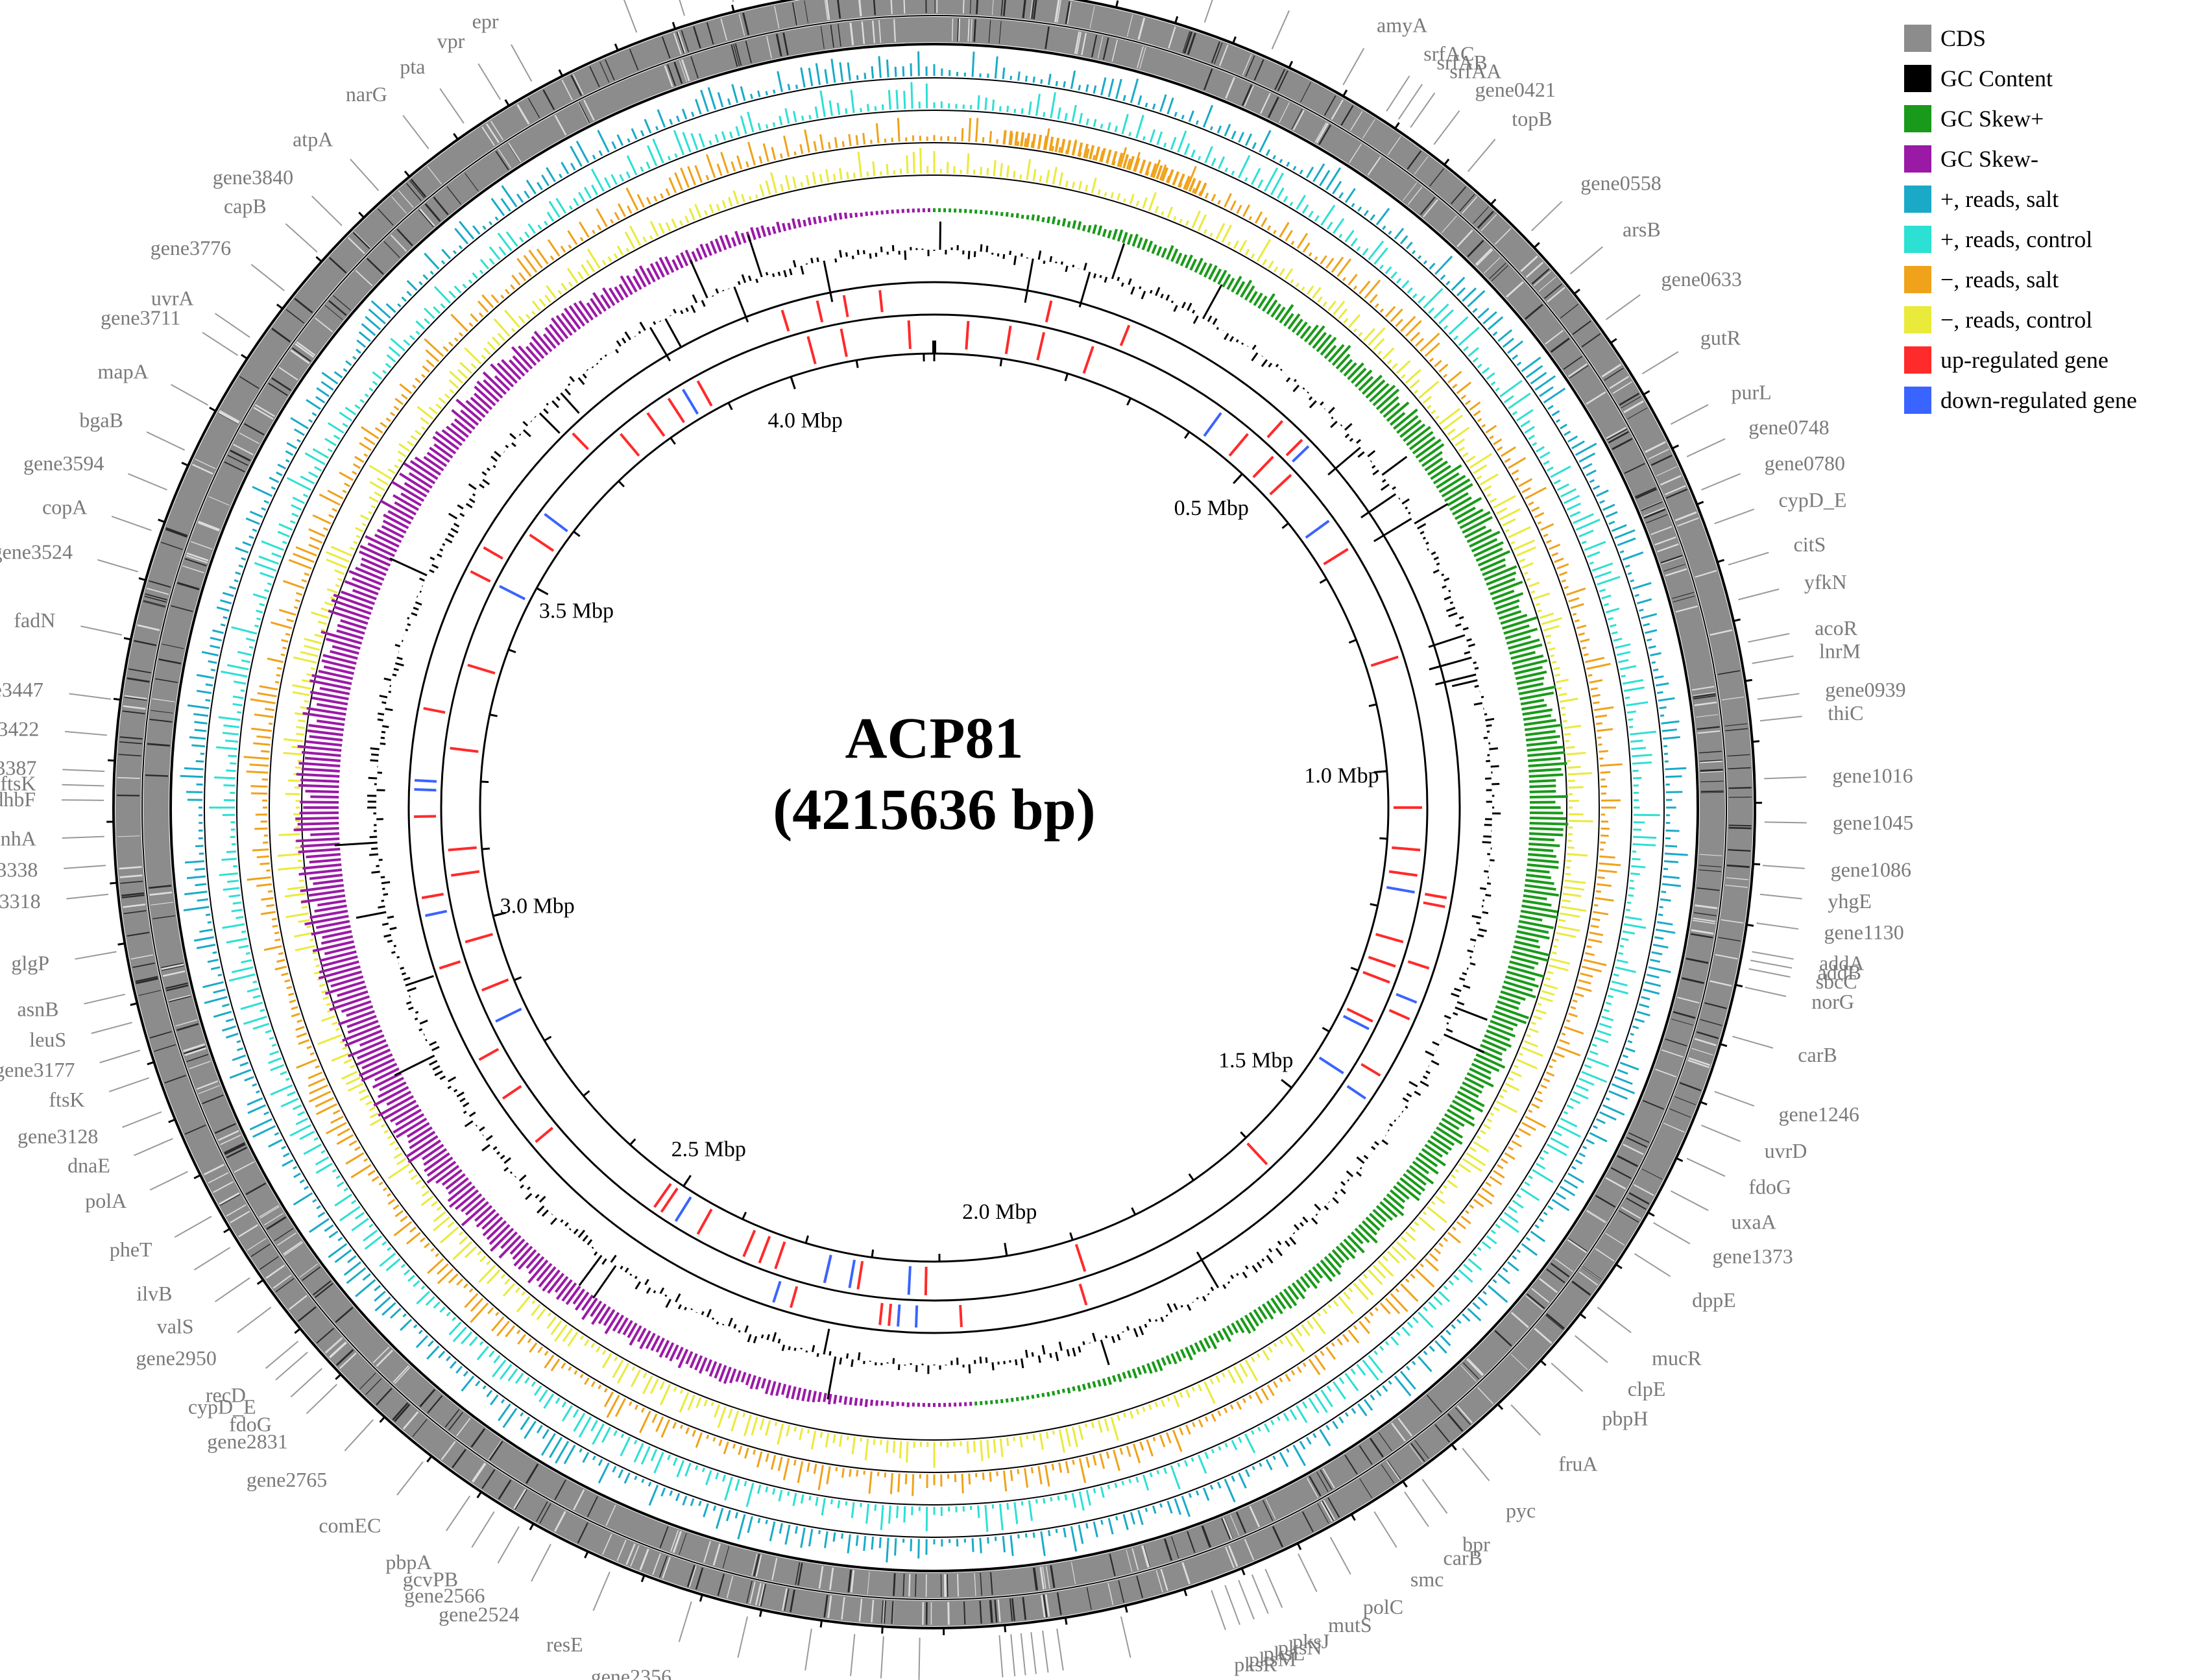  I want to click on gene-leader-line, so click(1260, 1594).